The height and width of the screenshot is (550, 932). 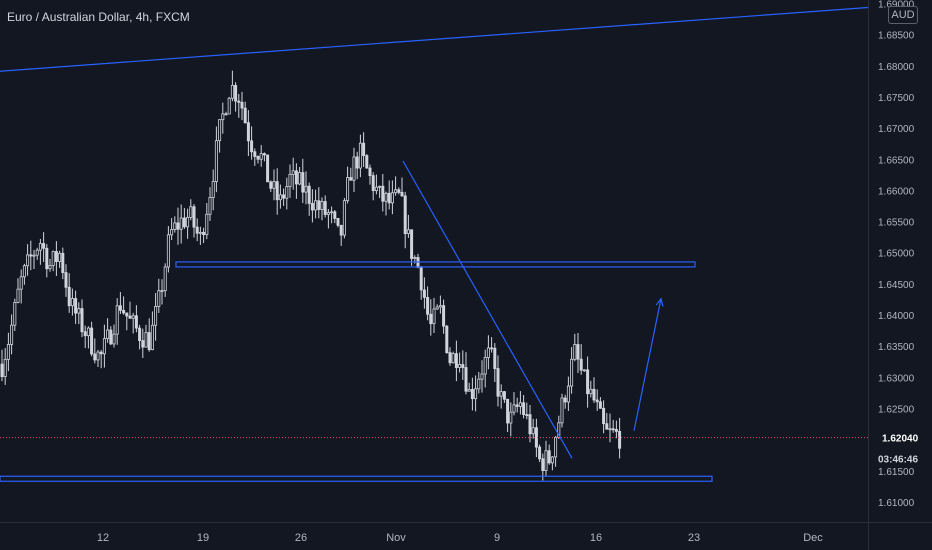 What do you see at coordinates (896, 67) in the screenshot?
I see `y-tick-label: 1.68000` at bounding box center [896, 67].